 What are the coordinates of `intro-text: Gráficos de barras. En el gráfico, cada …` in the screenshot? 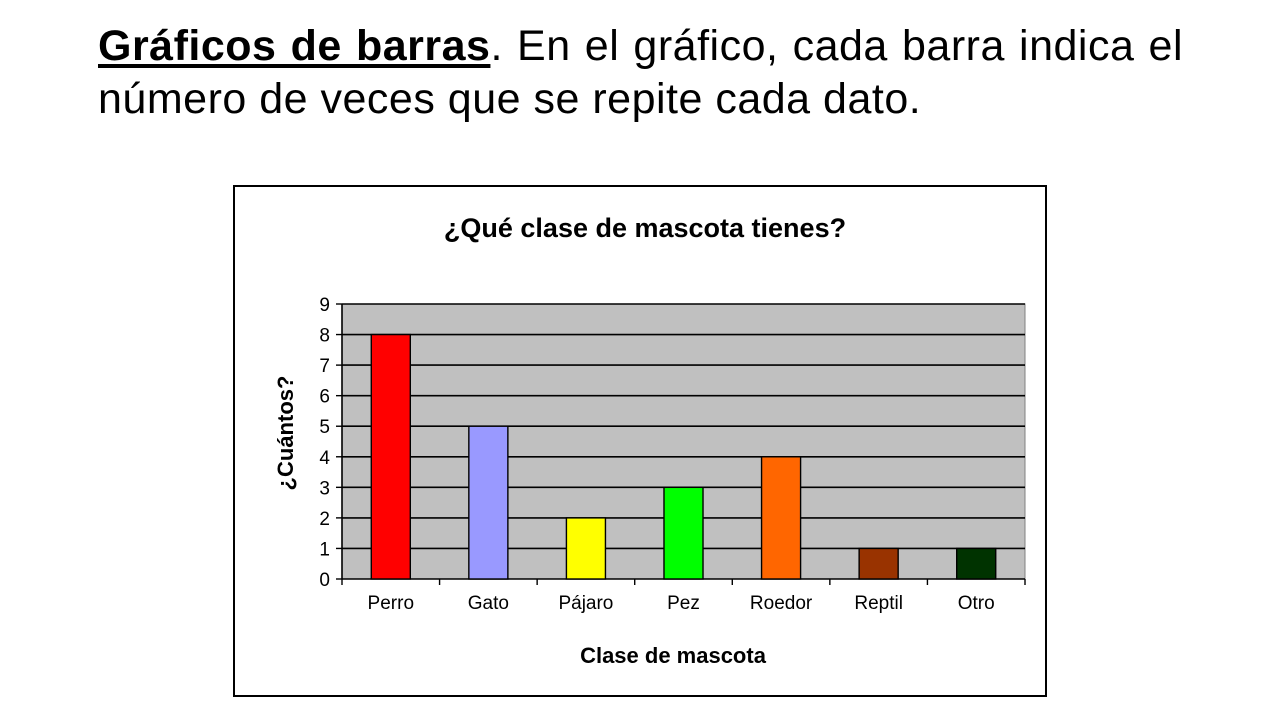 It's located at (640, 73).